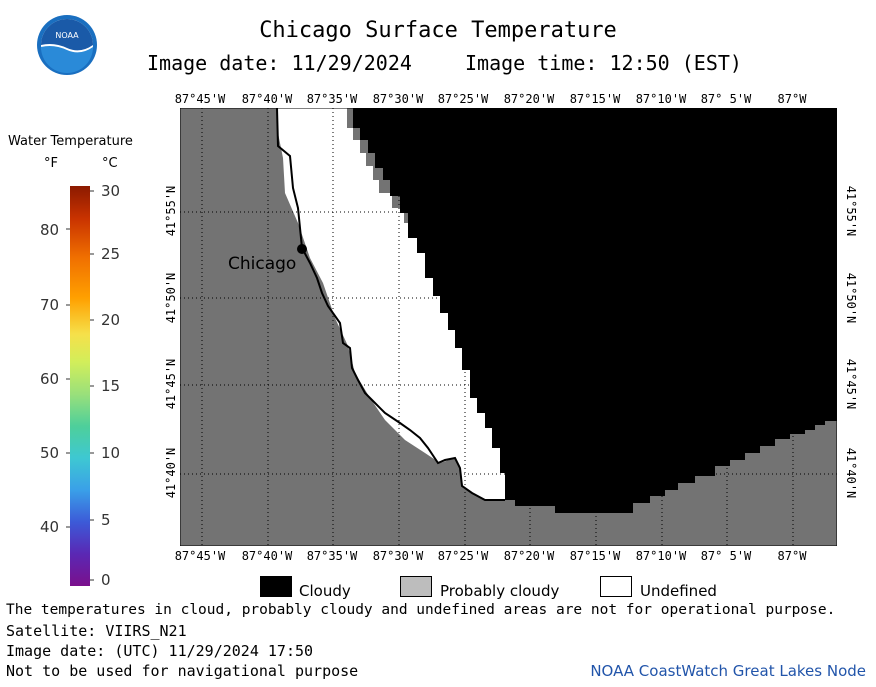  I want to click on lon-label-top: 87°35'W, so click(332, 99).